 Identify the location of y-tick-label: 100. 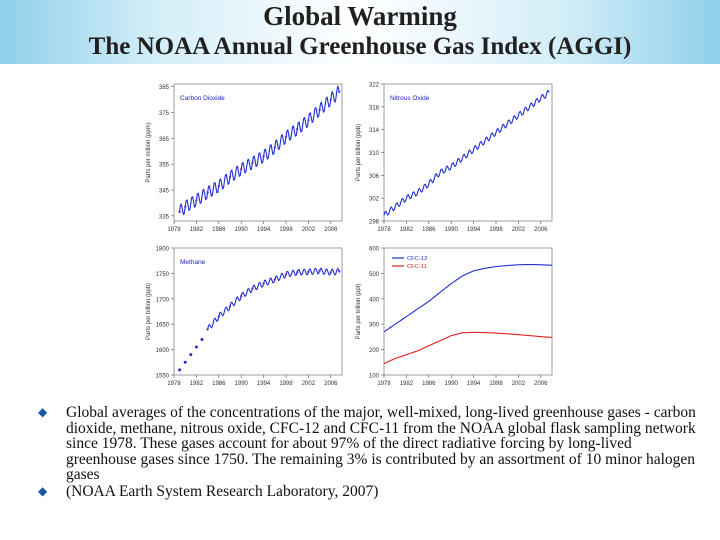
(374, 377).